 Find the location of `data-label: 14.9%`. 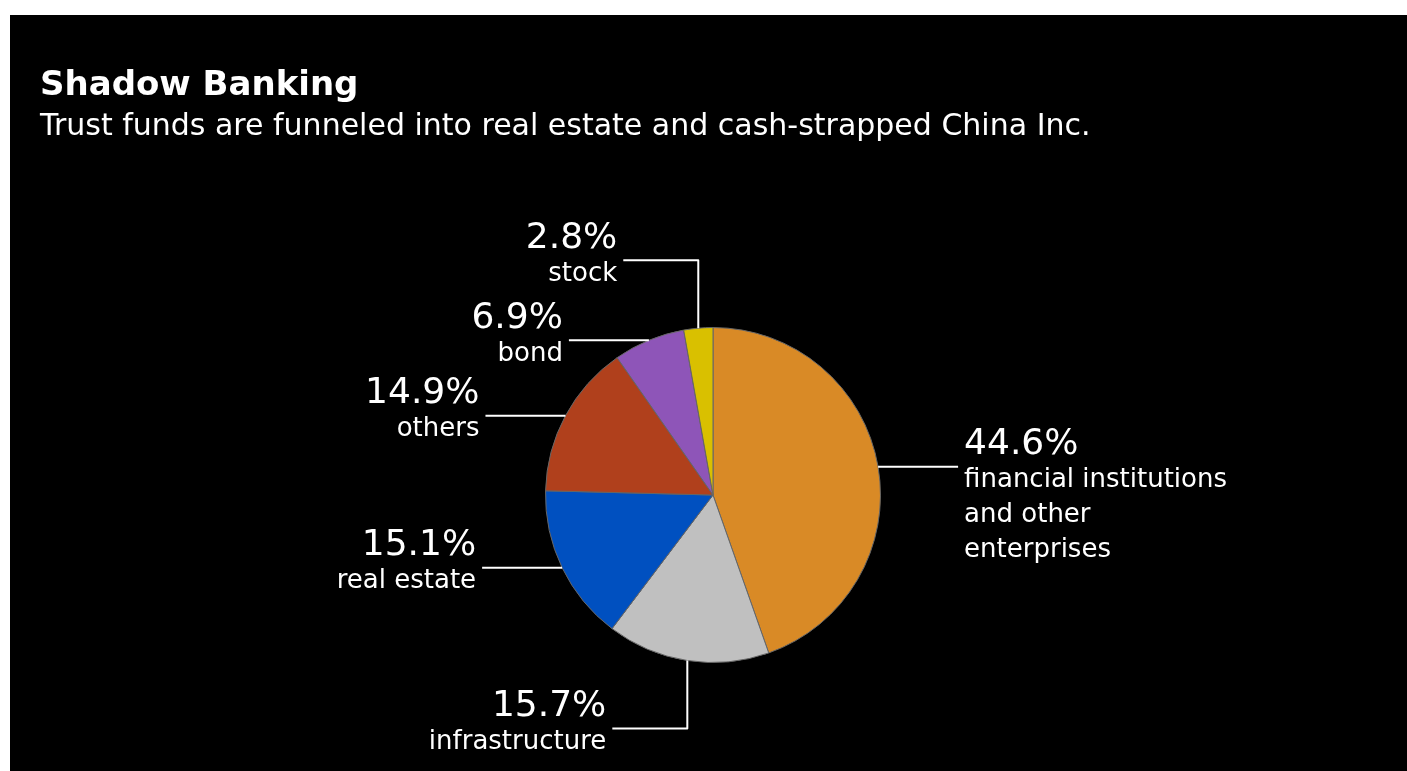

data-label: 14.9% is located at coordinates (422, 391).